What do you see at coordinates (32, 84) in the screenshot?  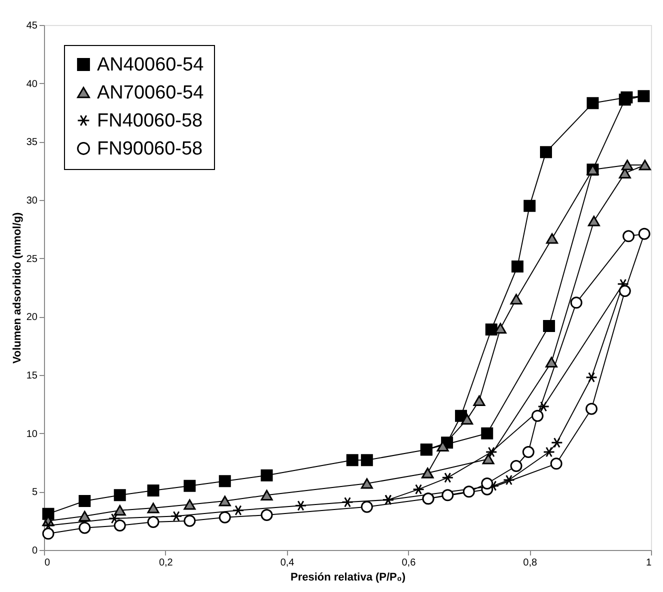 I see `y-tick-label: 40` at bounding box center [32, 84].